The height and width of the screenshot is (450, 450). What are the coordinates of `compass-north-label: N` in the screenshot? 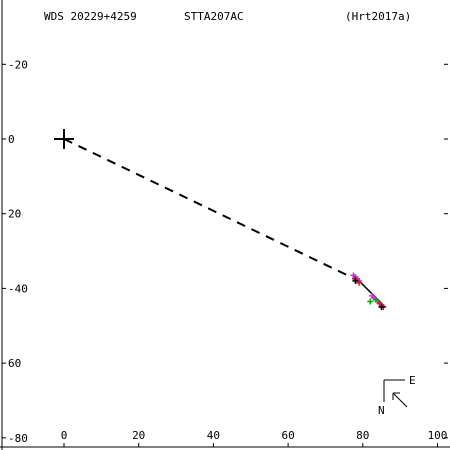 It's located at (381, 410).